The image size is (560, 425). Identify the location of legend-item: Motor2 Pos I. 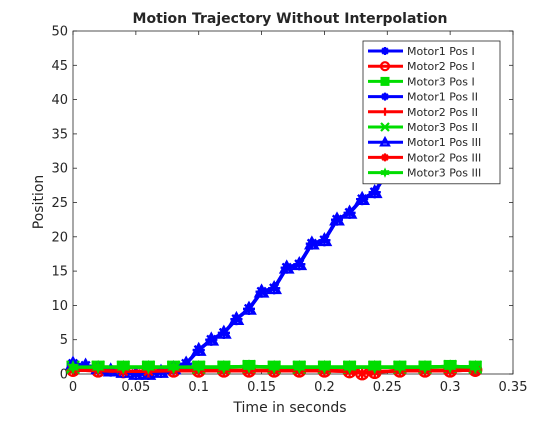
(421, 66).